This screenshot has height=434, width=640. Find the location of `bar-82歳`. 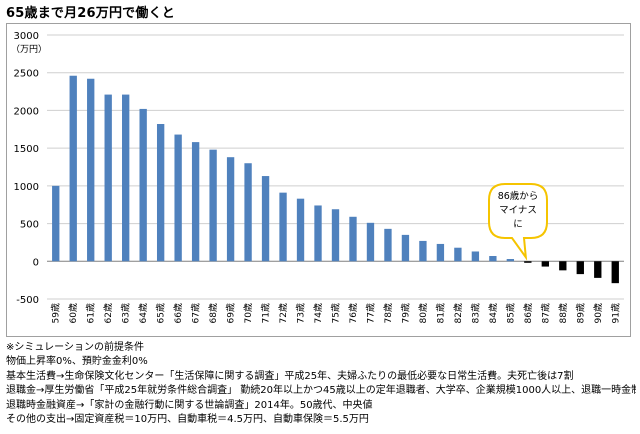

bar-82歳 is located at coordinates (458, 254).